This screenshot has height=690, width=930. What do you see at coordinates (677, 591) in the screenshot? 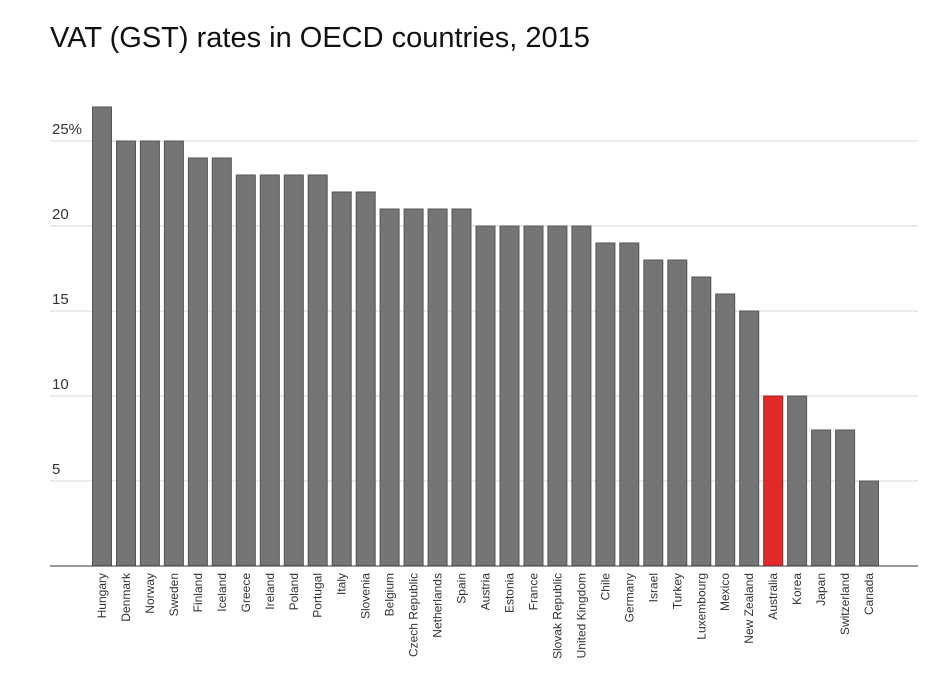
I see `x-tick-label: Turkey` at bounding box center [677, 591].